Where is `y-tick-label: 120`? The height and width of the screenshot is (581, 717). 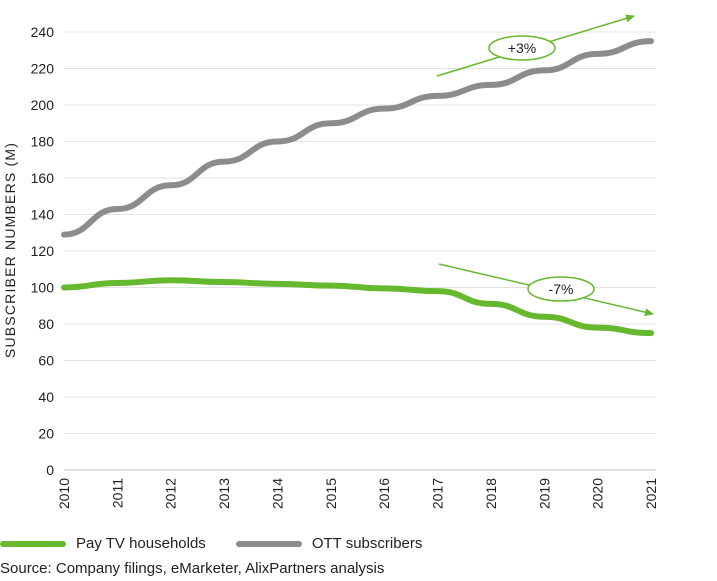
y-tick-label: 120 is located at coordinates (43, 251).